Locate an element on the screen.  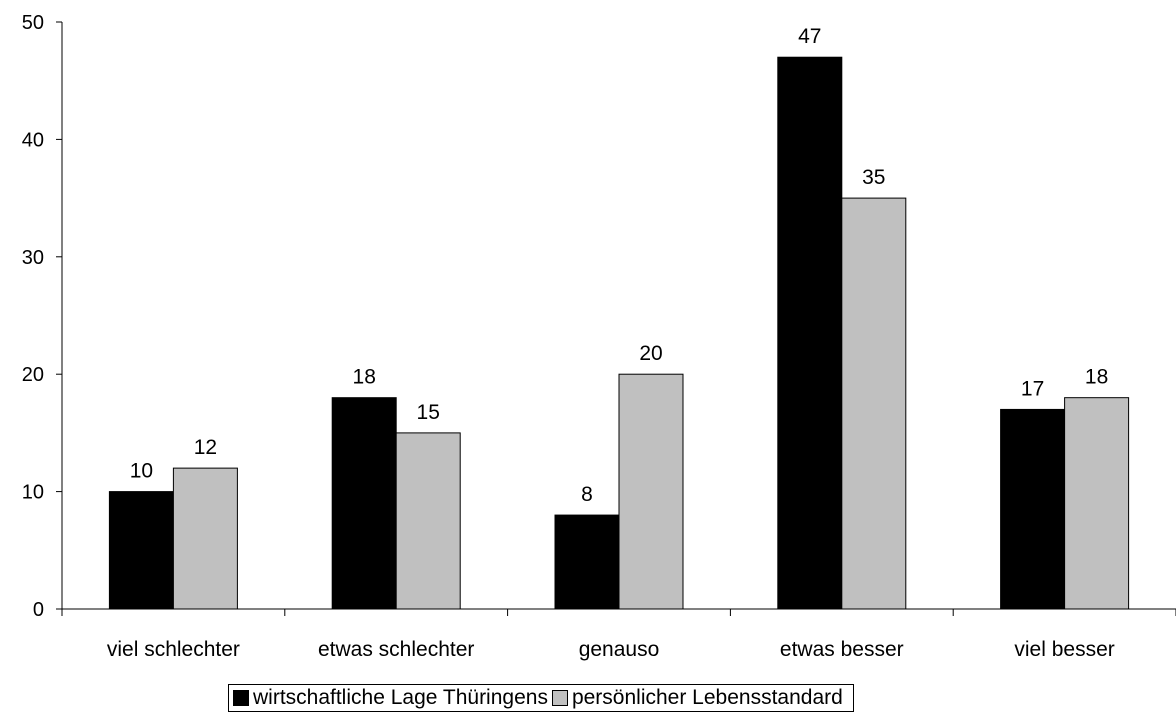
y-tick-label: 50 is located at coordinates (33, 23).